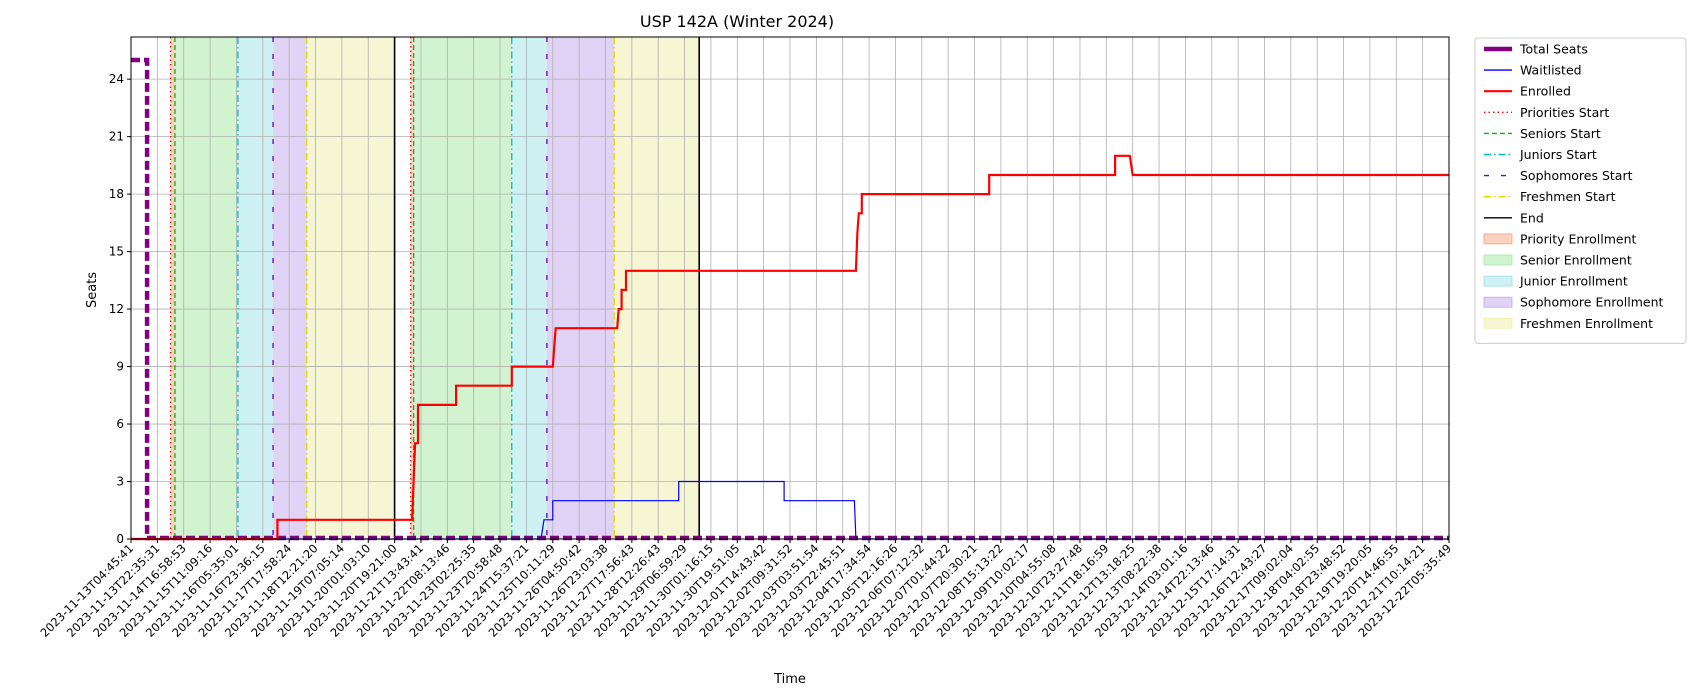 Image resolution: width=1700 pixels, height=700 pixels. What do you see at coordinates (116, 137) in the screenshot?
I see `y-tick-label: 21` at bounding box center [116, 137].